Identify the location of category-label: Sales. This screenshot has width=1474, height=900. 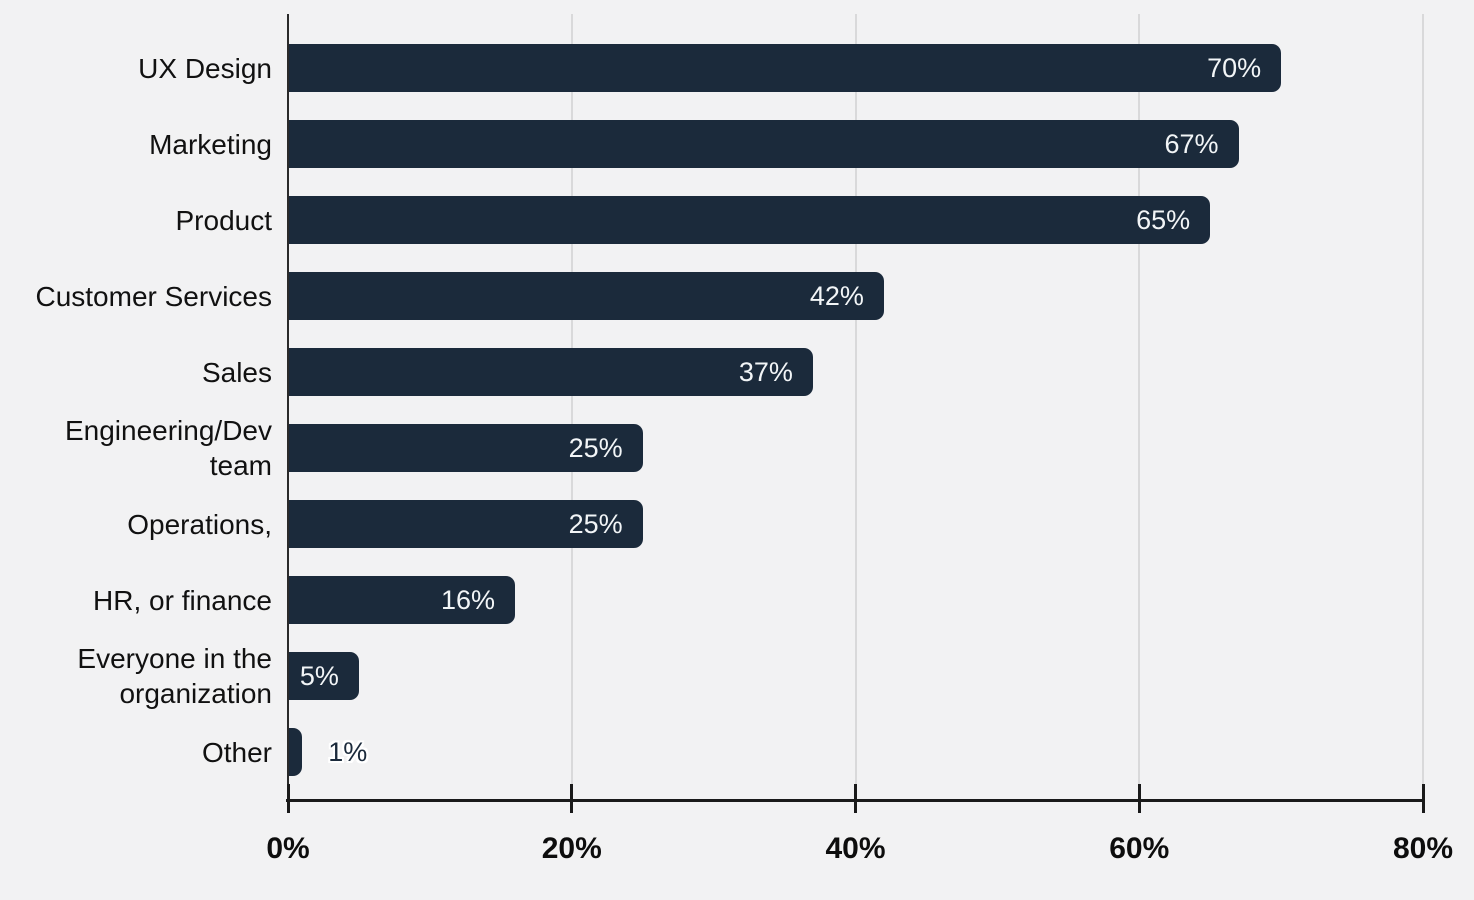
(236, 372).